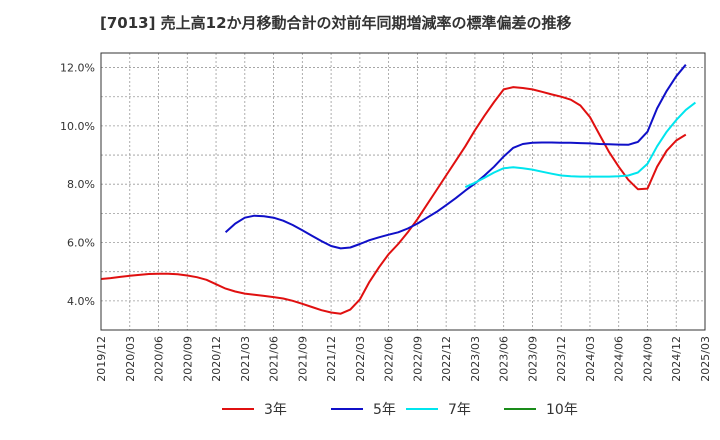 This screenshot has height=440, width=720. What do you see at coordinates (504, 359) in the screenshot?
I see `x-tick-label: 2023/06` at bounding box center [504, 359].